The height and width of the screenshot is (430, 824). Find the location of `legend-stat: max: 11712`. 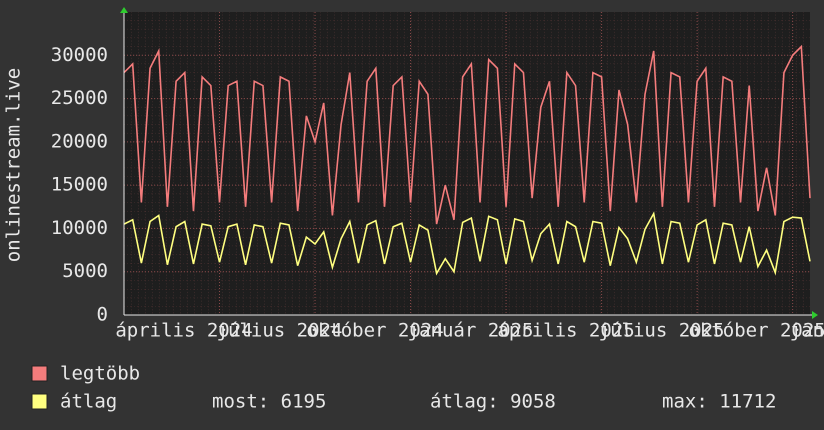

legend-stat: max: 11712 is located at coordinates (719, 402).